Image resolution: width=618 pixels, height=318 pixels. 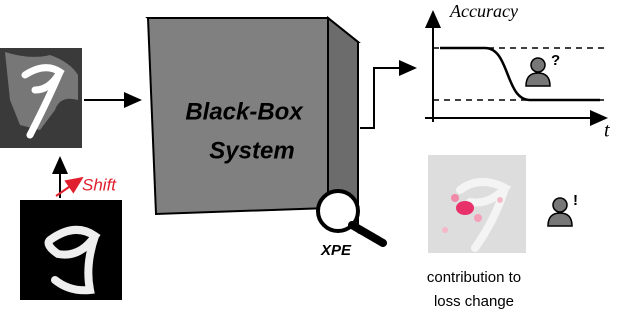 What do you see at coordinates (351, 218) in the screenshot?
I see `magnifier` at bounding box center [351, 218].